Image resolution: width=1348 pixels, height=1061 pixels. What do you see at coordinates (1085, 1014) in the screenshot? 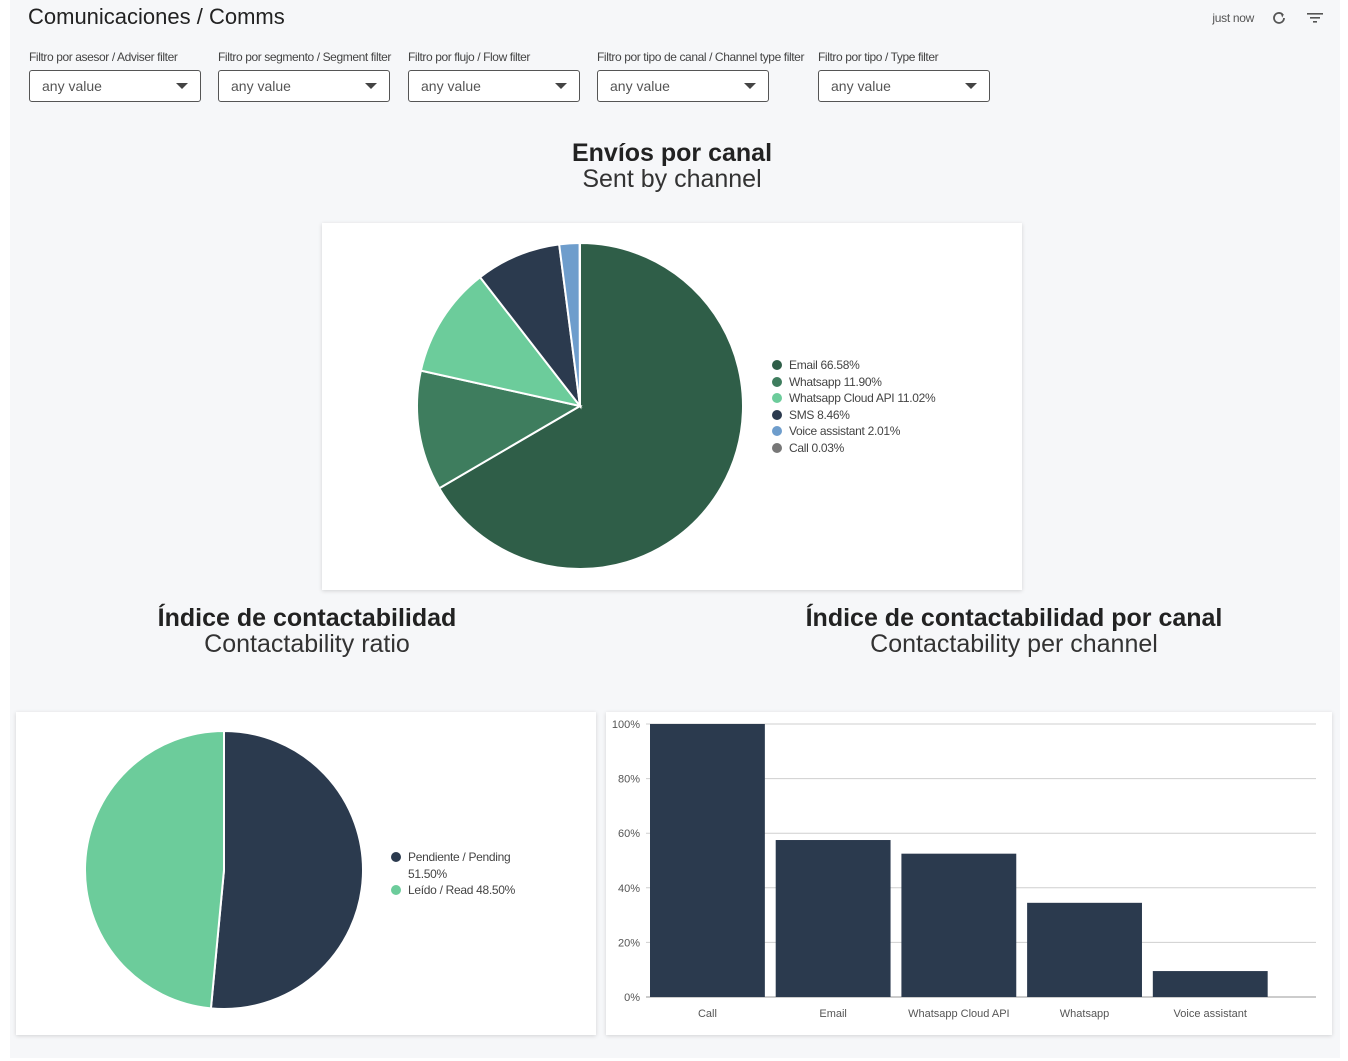
I see `x-tick-label: Whatsapp` at bounding box center [1085, 1014].